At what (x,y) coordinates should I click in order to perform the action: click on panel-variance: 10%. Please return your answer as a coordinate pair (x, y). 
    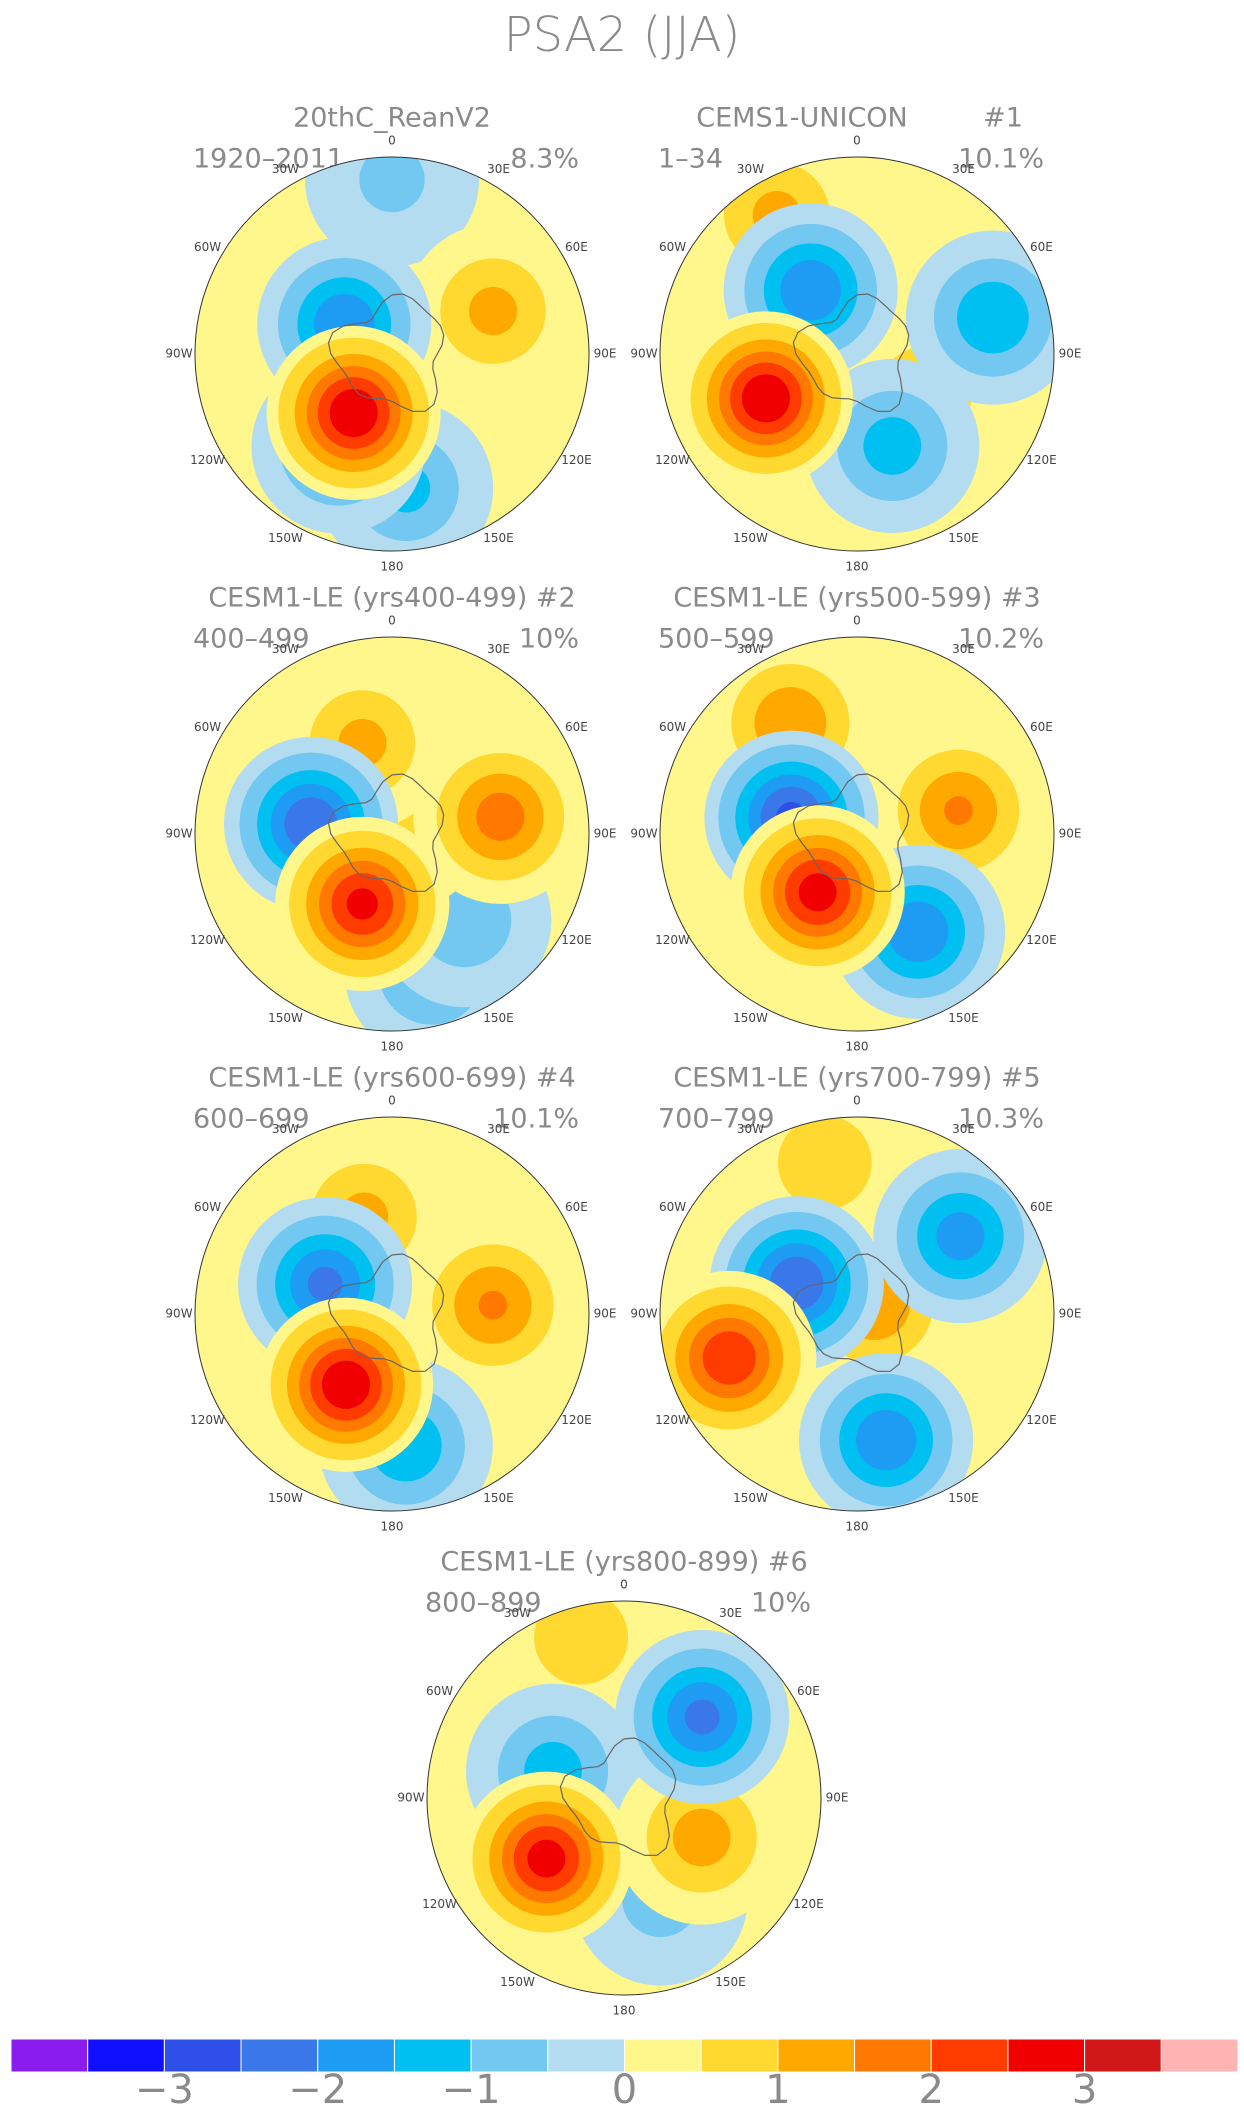
    Looking at the image, I should click on (549, 639).